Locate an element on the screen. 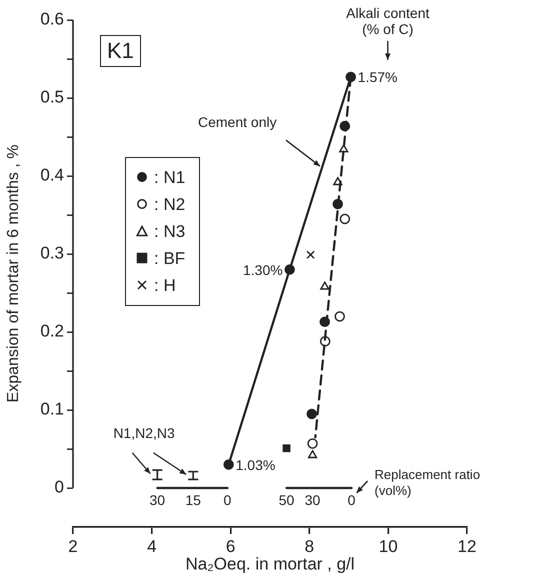 Image resolution: width=537 pixels, height=579 pixels. y-tick-label: 0.4 is located at coordinates (52, 175).